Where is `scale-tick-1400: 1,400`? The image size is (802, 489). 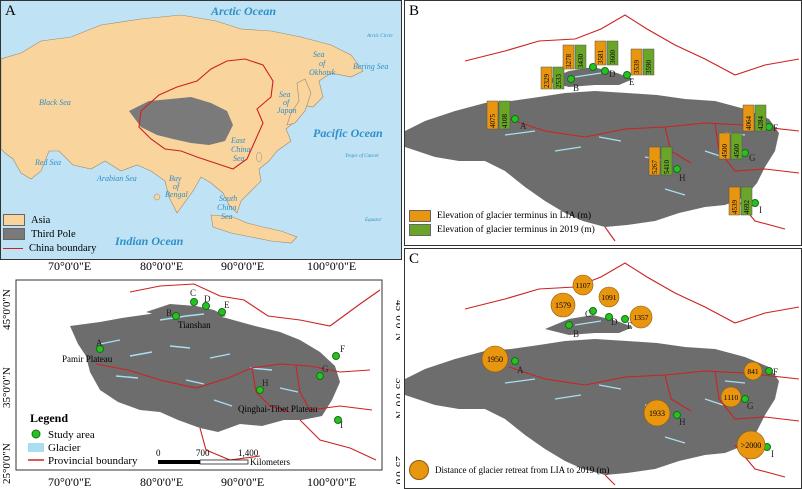 scale-tick-1400: 1,400 is located at coordinates (248, 453).